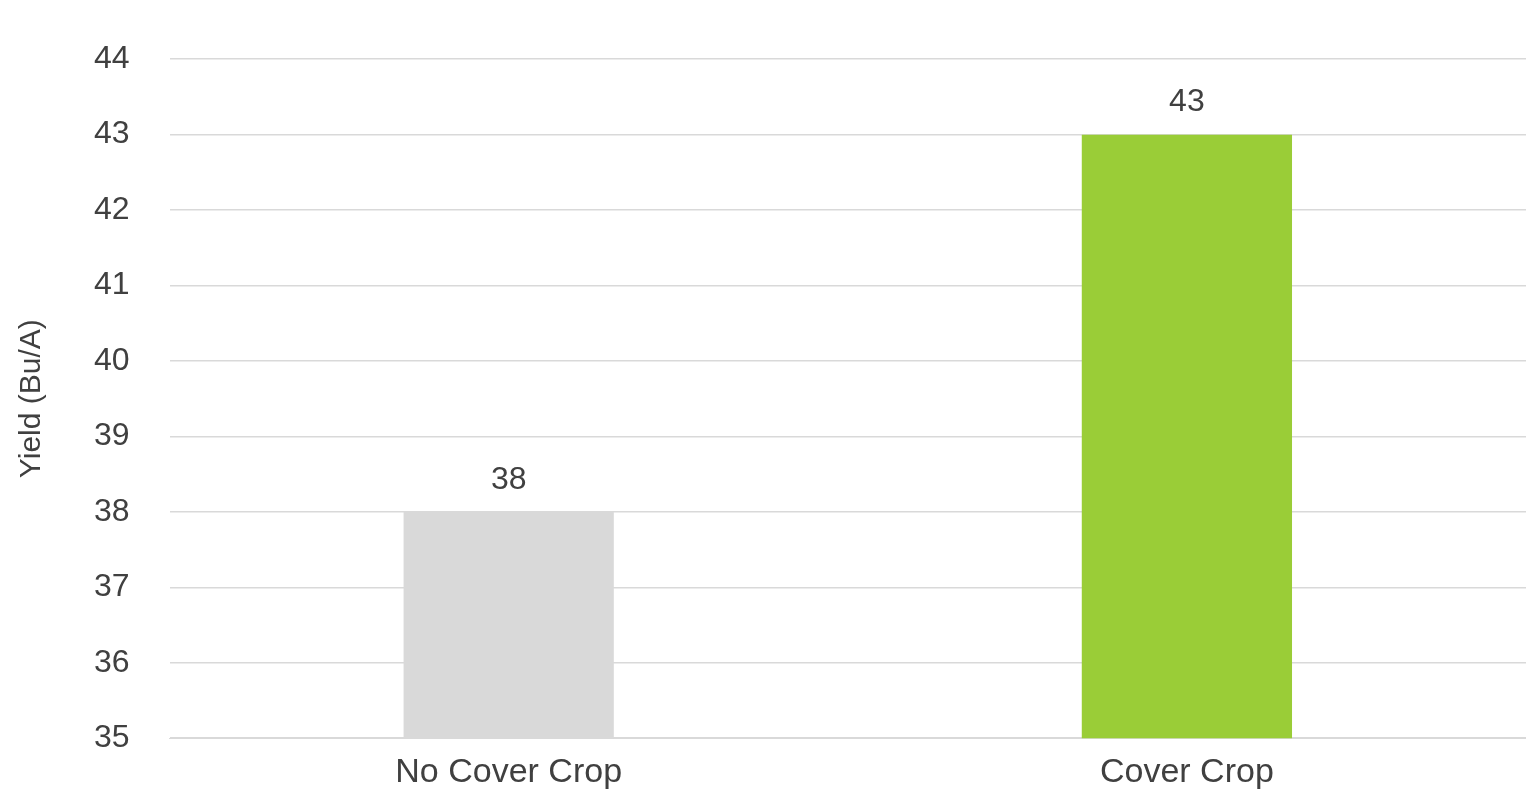 The image size is (1526, 811). What do you see at coordinates (112, 736) in the screenshot?
I see `y-tick-label: 35` at bounding box center [112, 736].